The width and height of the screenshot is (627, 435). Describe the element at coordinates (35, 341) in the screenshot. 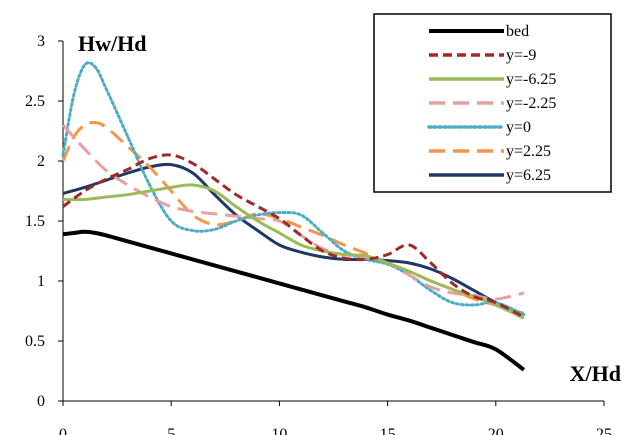

I see `y-tick-label: 0.5` at that location.